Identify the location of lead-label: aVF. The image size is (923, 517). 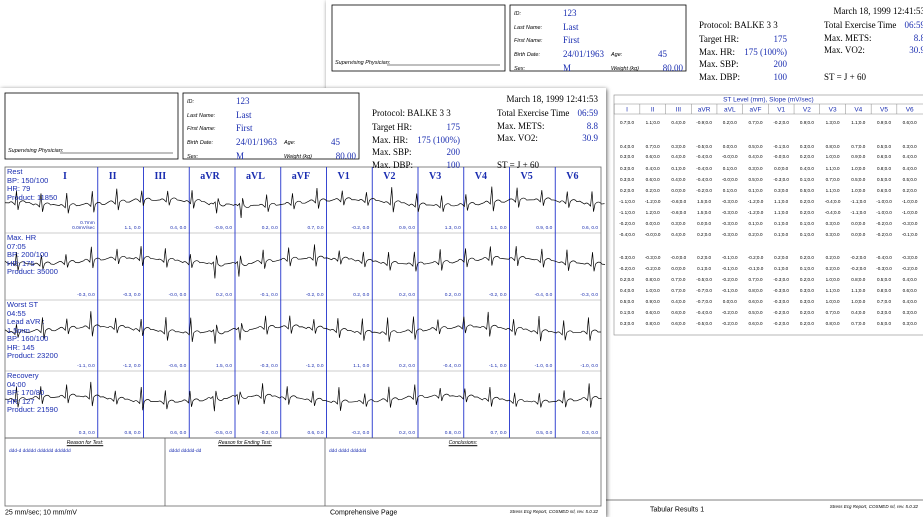
(301, 177).